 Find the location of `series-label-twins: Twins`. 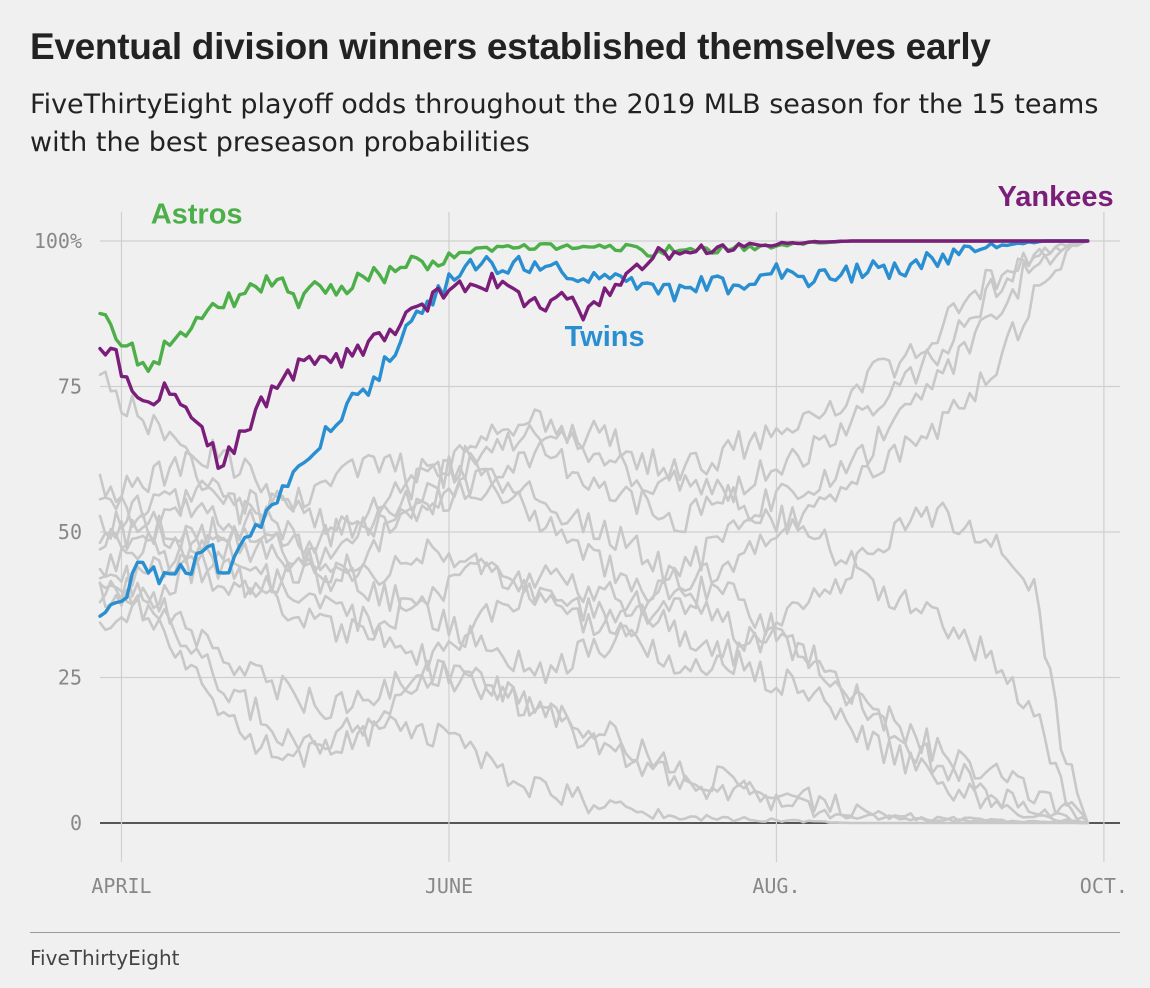

series-label-twins: Twins is located at coordinates (605, 337).